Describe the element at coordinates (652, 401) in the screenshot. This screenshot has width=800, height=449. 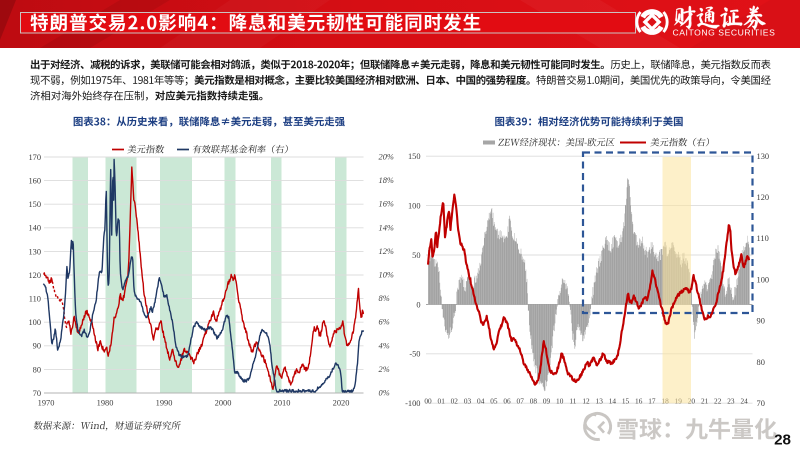
I see `svg-text: 17` at that location.